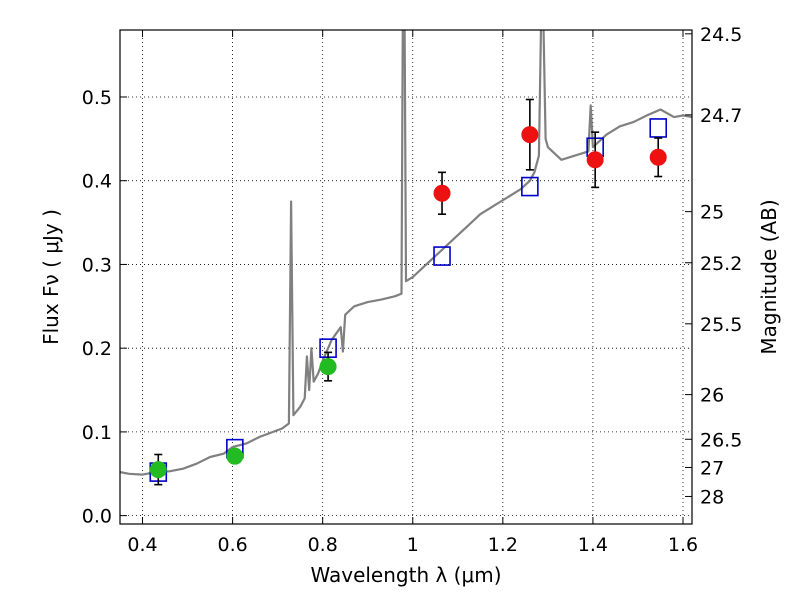 The height and width of the screenshot is (600, 800). What do you see at coordinates (323, 545) in the screenshot?
I see `x-tick-label: 0.8` at bounding box center [323, 545].